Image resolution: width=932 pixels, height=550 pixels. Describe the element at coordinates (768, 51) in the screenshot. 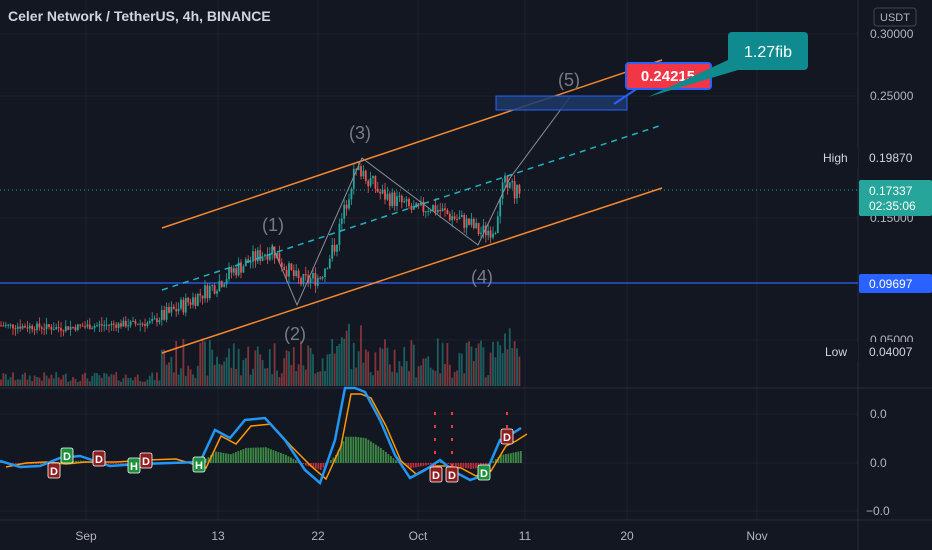

I see `fib-callout-box` at that location.